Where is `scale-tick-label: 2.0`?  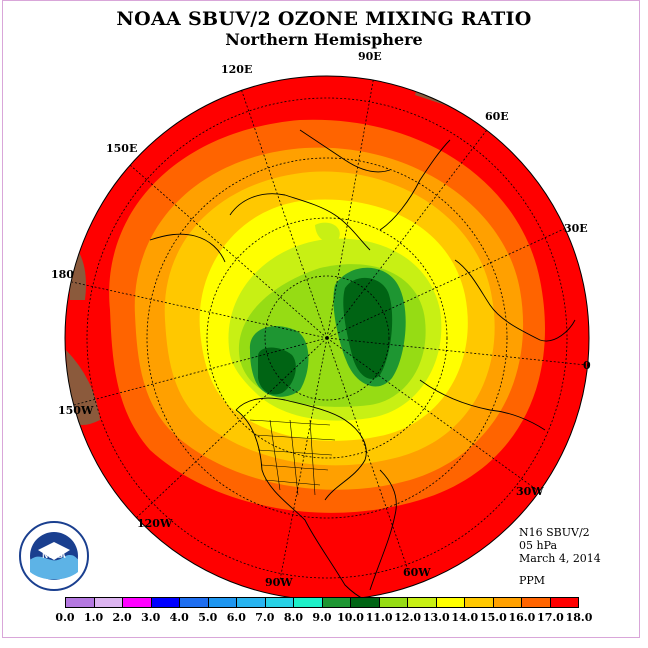
scale-tick-label: 2.0 is located at coordinates (122, 617).